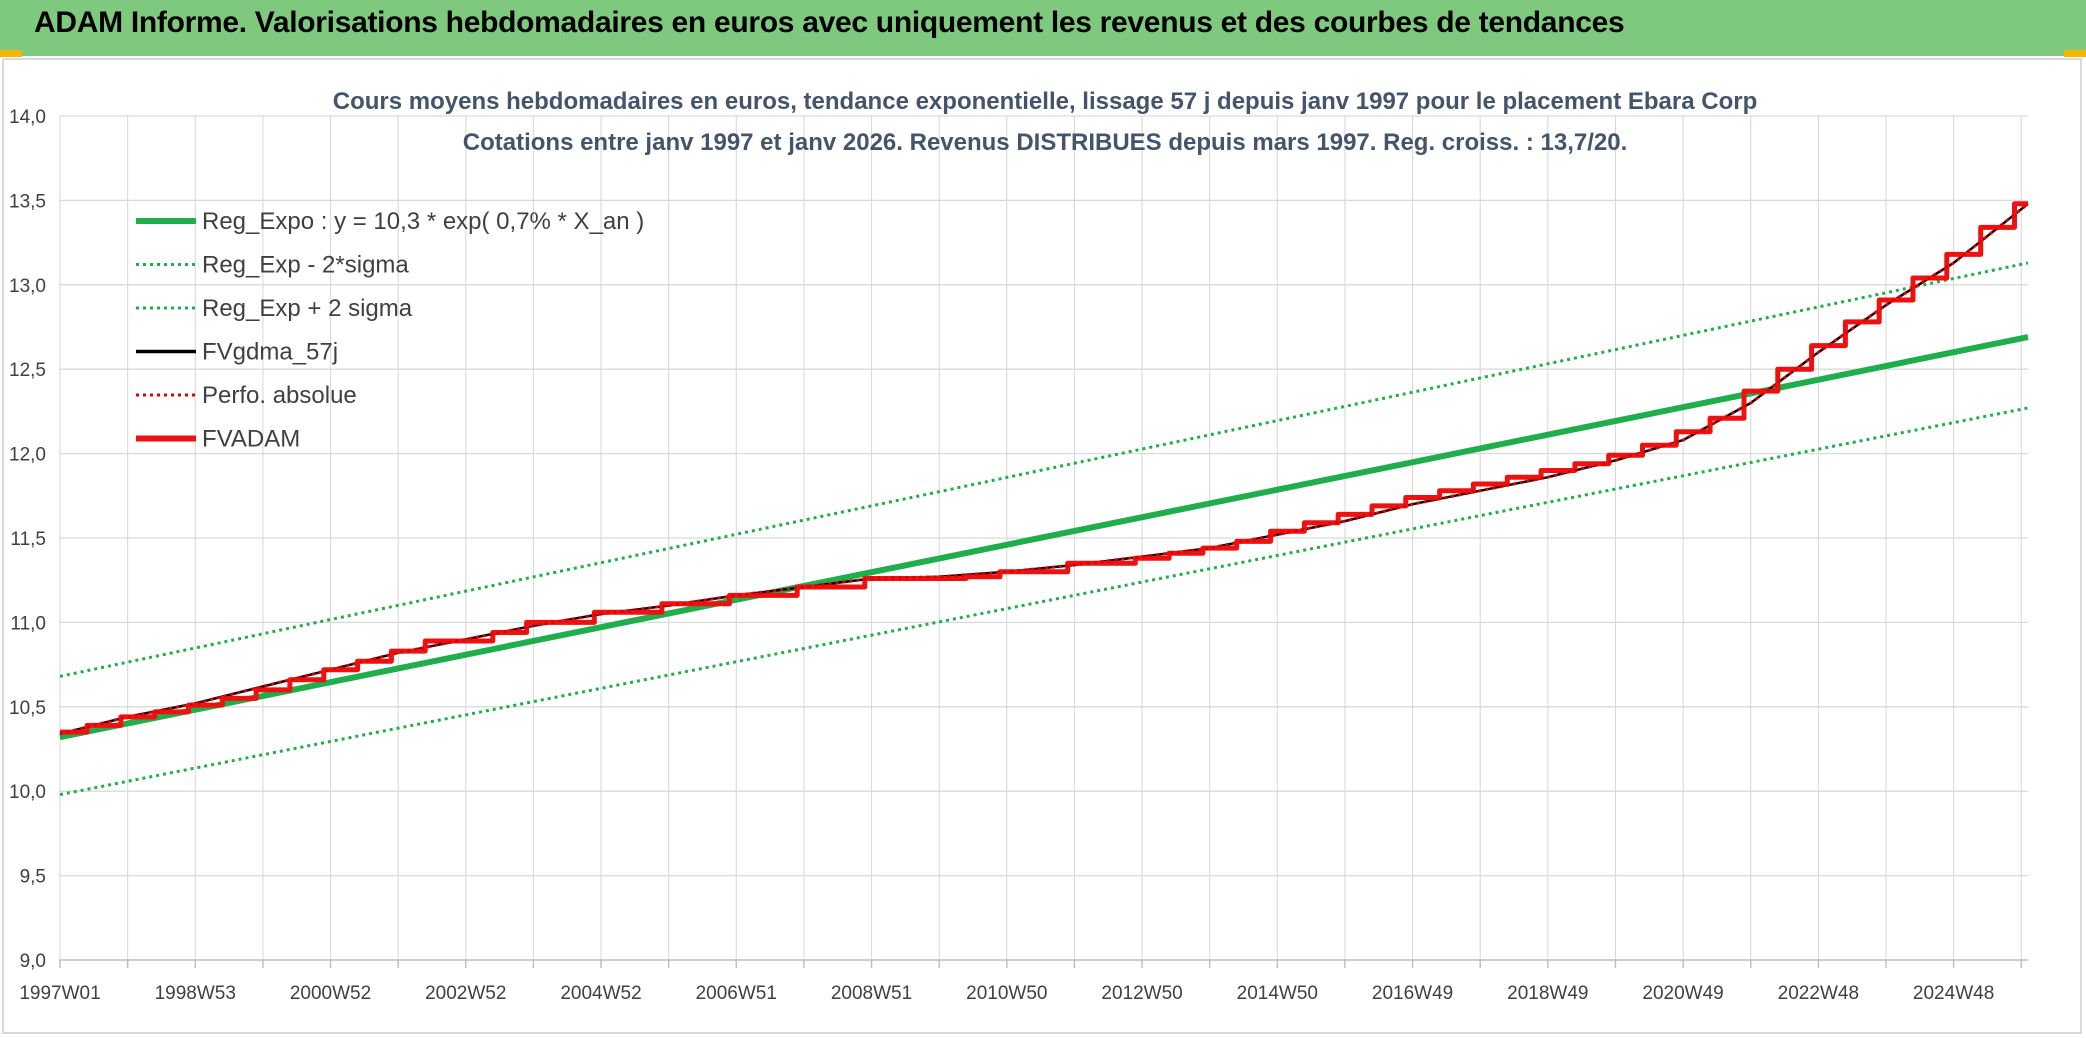  Describe the element at coordinates (465, 993) in the screenshot. I see `x-tick-label: 2002W52` at that location.